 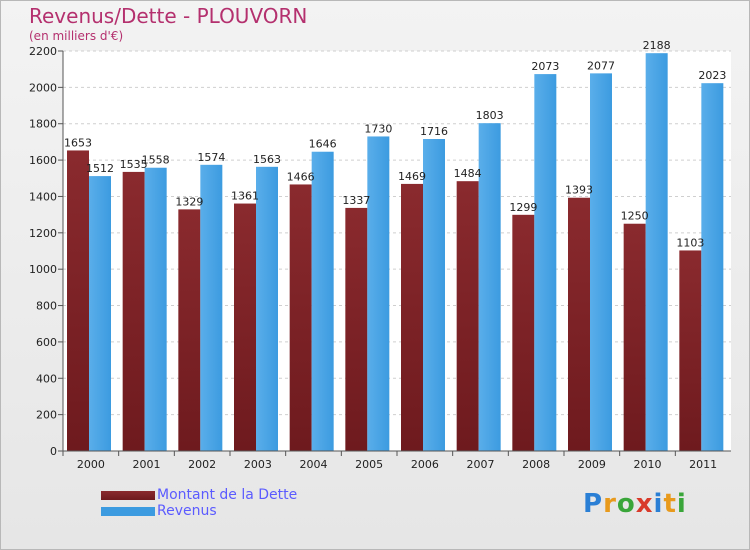 What do you see at coordinates (76, 36) in the screenshot?
I see `chart-subtitle: (en milliers d'€)` at bounding box center [76, 36].